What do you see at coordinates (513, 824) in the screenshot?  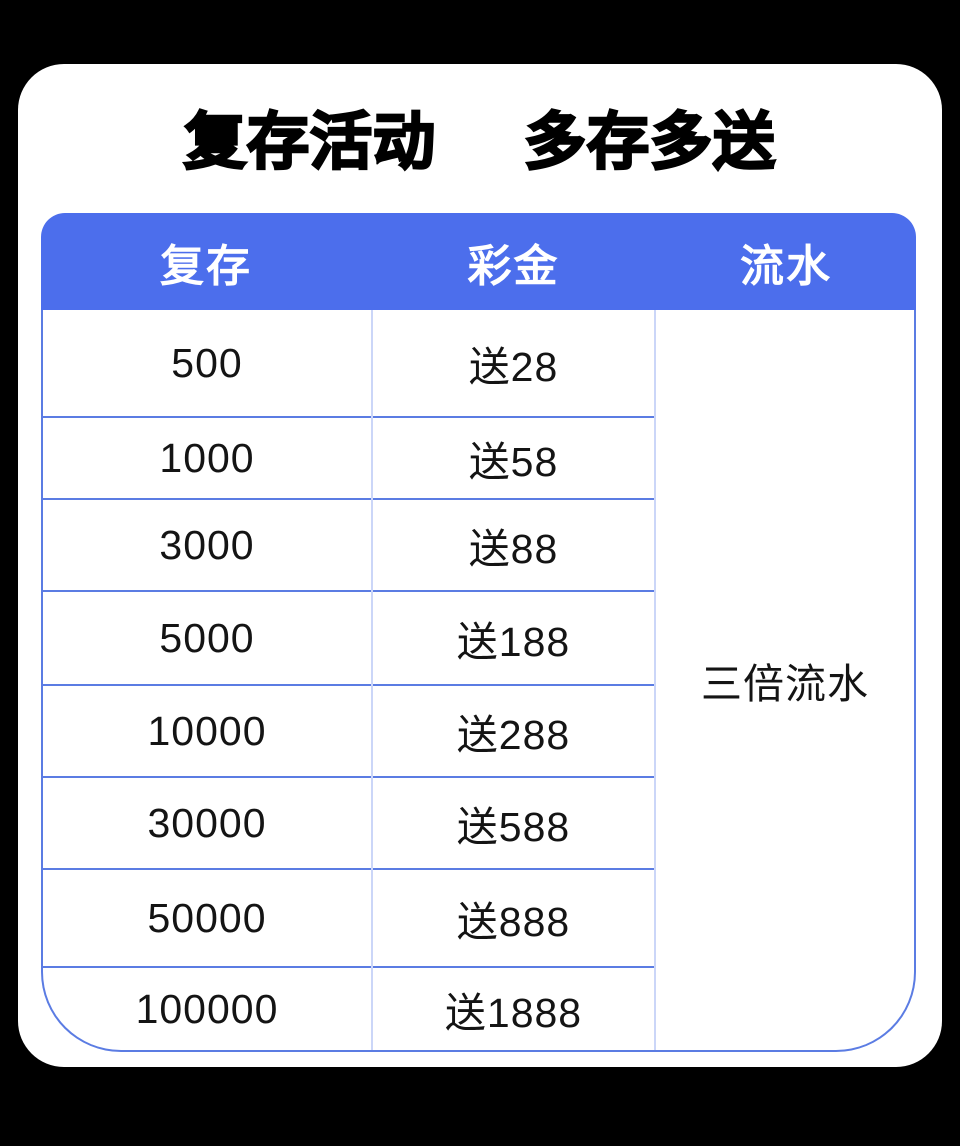 I see `bonus-cell: 送588` at bounding box center [513, 824].